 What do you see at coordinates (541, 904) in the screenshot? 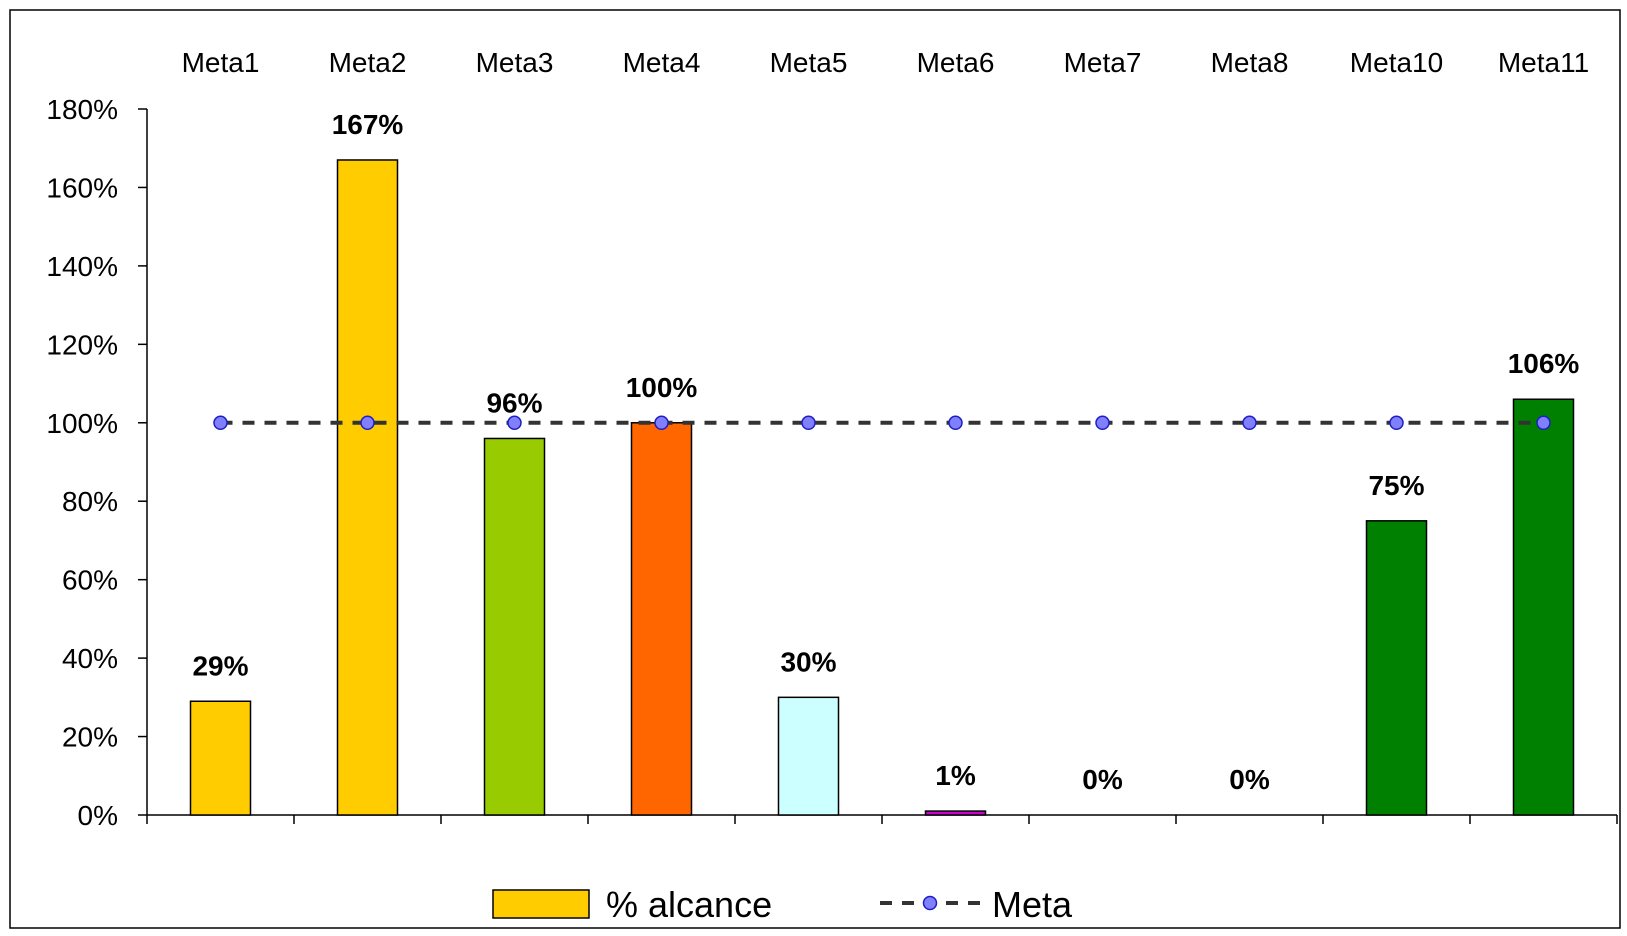
I see `legend-swatch-alcance` at bounding box center [541, 904].